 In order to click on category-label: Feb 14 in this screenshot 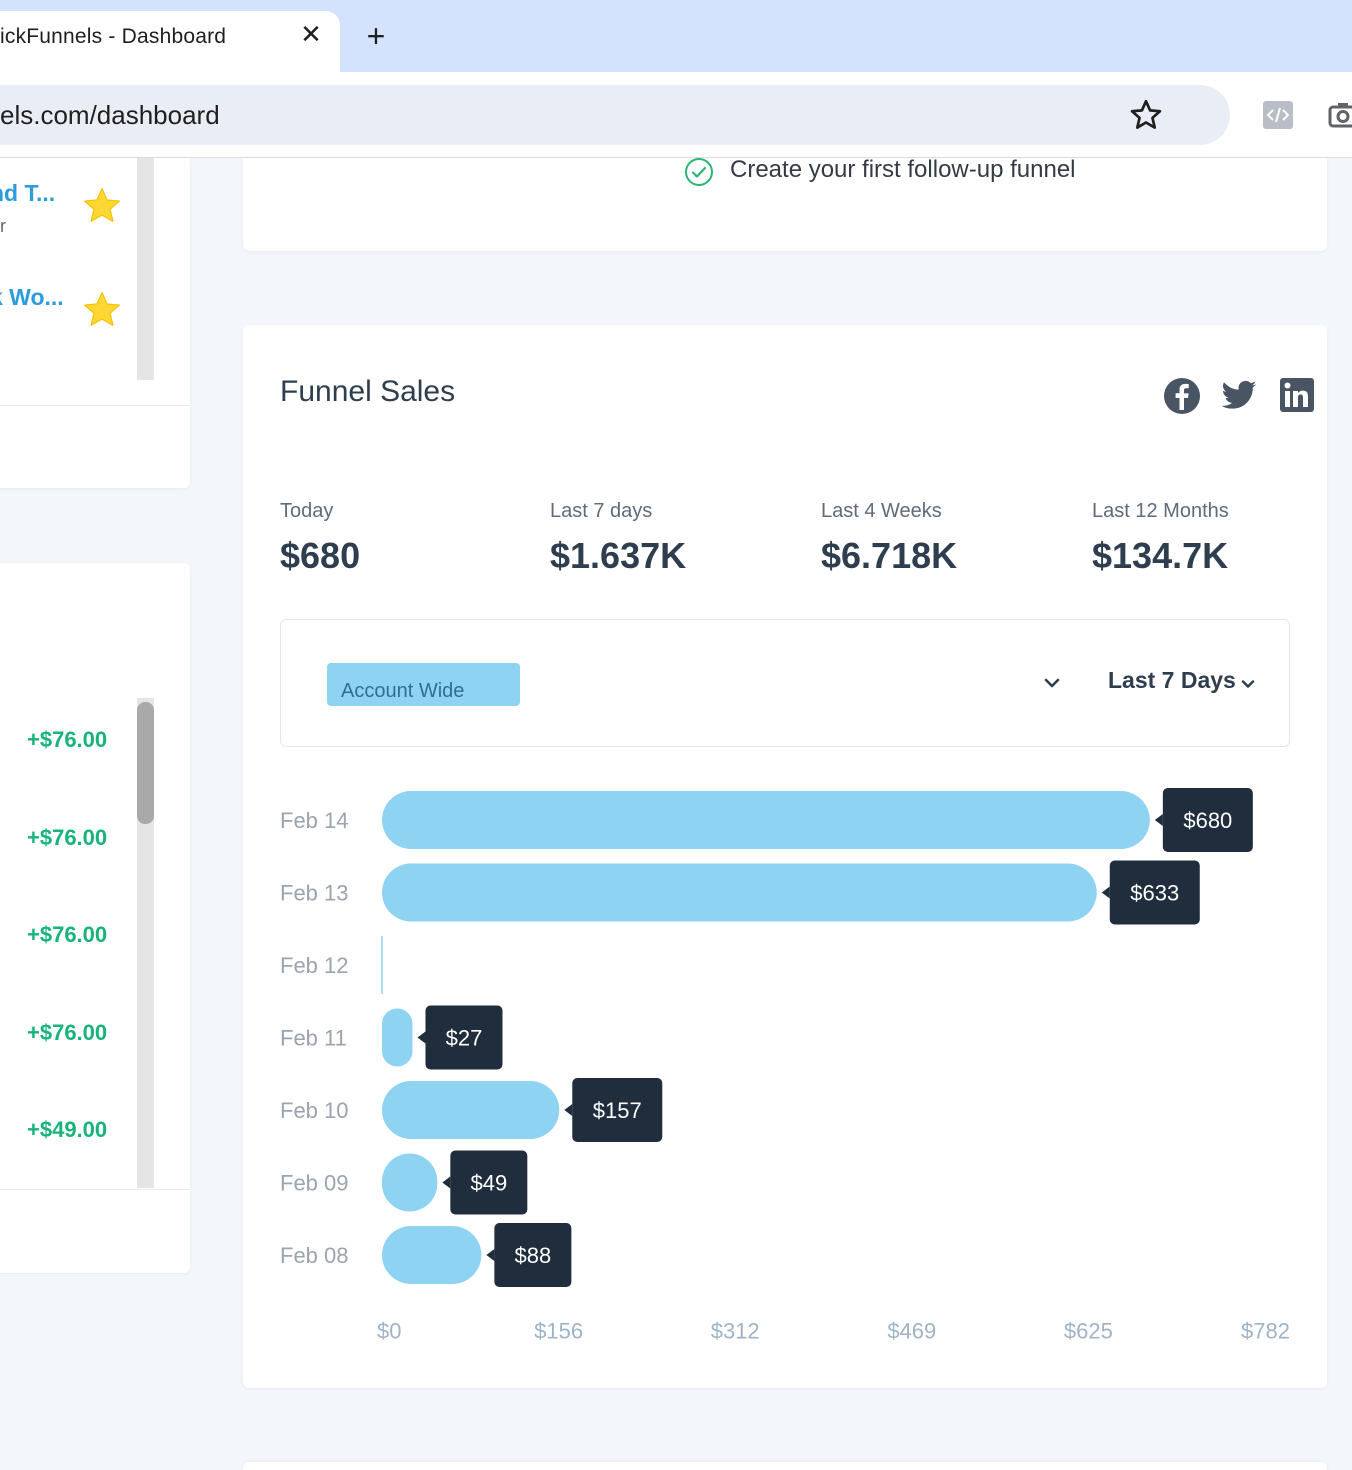, I will do `click(314, 820)`.